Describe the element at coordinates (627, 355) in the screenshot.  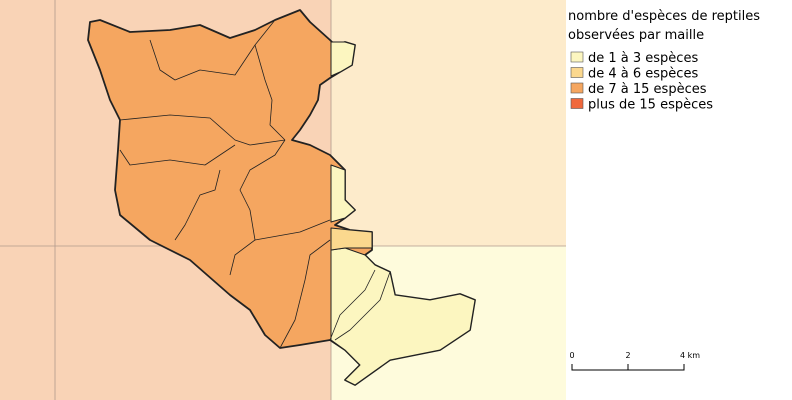
I see `scale-label: 2` at that location.